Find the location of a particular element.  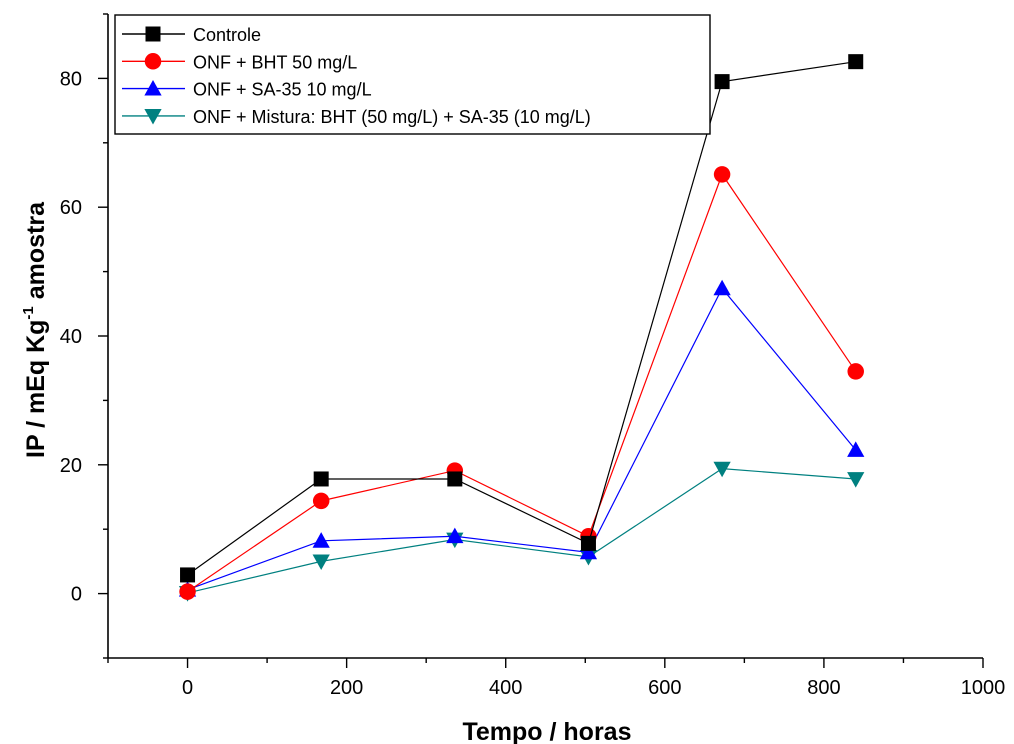

y-tick-label: 60 is located at coordinates (71, 208).